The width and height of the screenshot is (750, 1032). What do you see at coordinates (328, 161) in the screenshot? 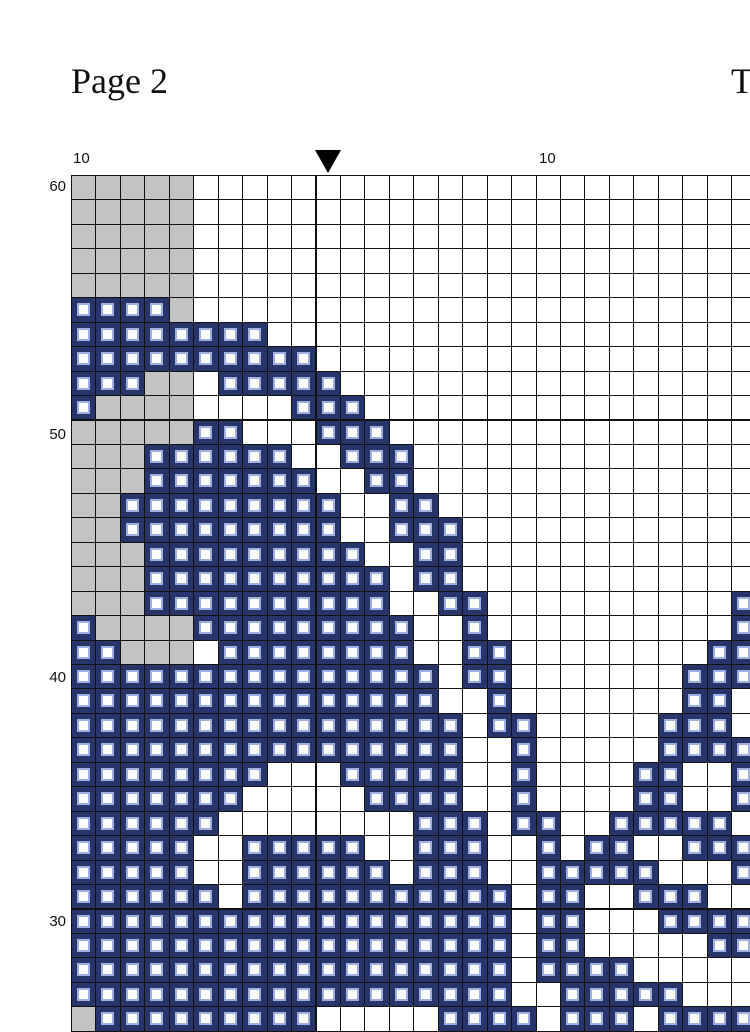
I see `center-marker-triangle-icon` at bounding box center [328, 161].